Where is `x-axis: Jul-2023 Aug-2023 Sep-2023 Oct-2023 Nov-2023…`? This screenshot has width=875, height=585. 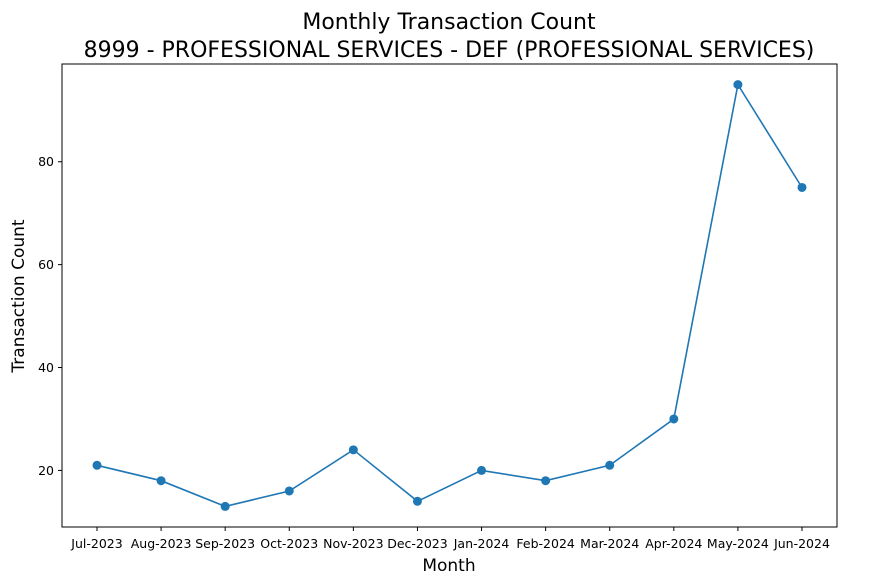 x-axis: Jul-2023 Aug-2023 Sep-2023 Oct-2023 Nov-2023… is located at coordinates (450, 539).